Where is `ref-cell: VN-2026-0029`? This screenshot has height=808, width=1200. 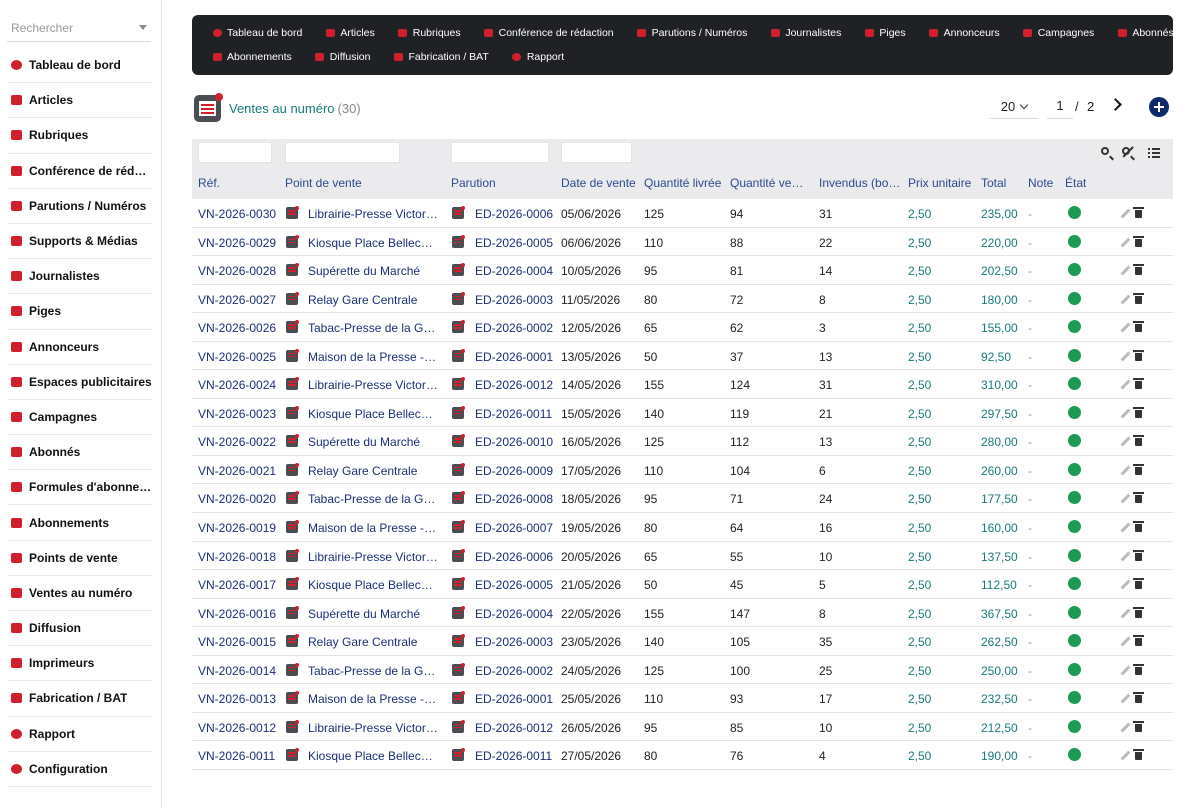 ref-cell: VN-2026-0029 is located at coordinates (237, 242).